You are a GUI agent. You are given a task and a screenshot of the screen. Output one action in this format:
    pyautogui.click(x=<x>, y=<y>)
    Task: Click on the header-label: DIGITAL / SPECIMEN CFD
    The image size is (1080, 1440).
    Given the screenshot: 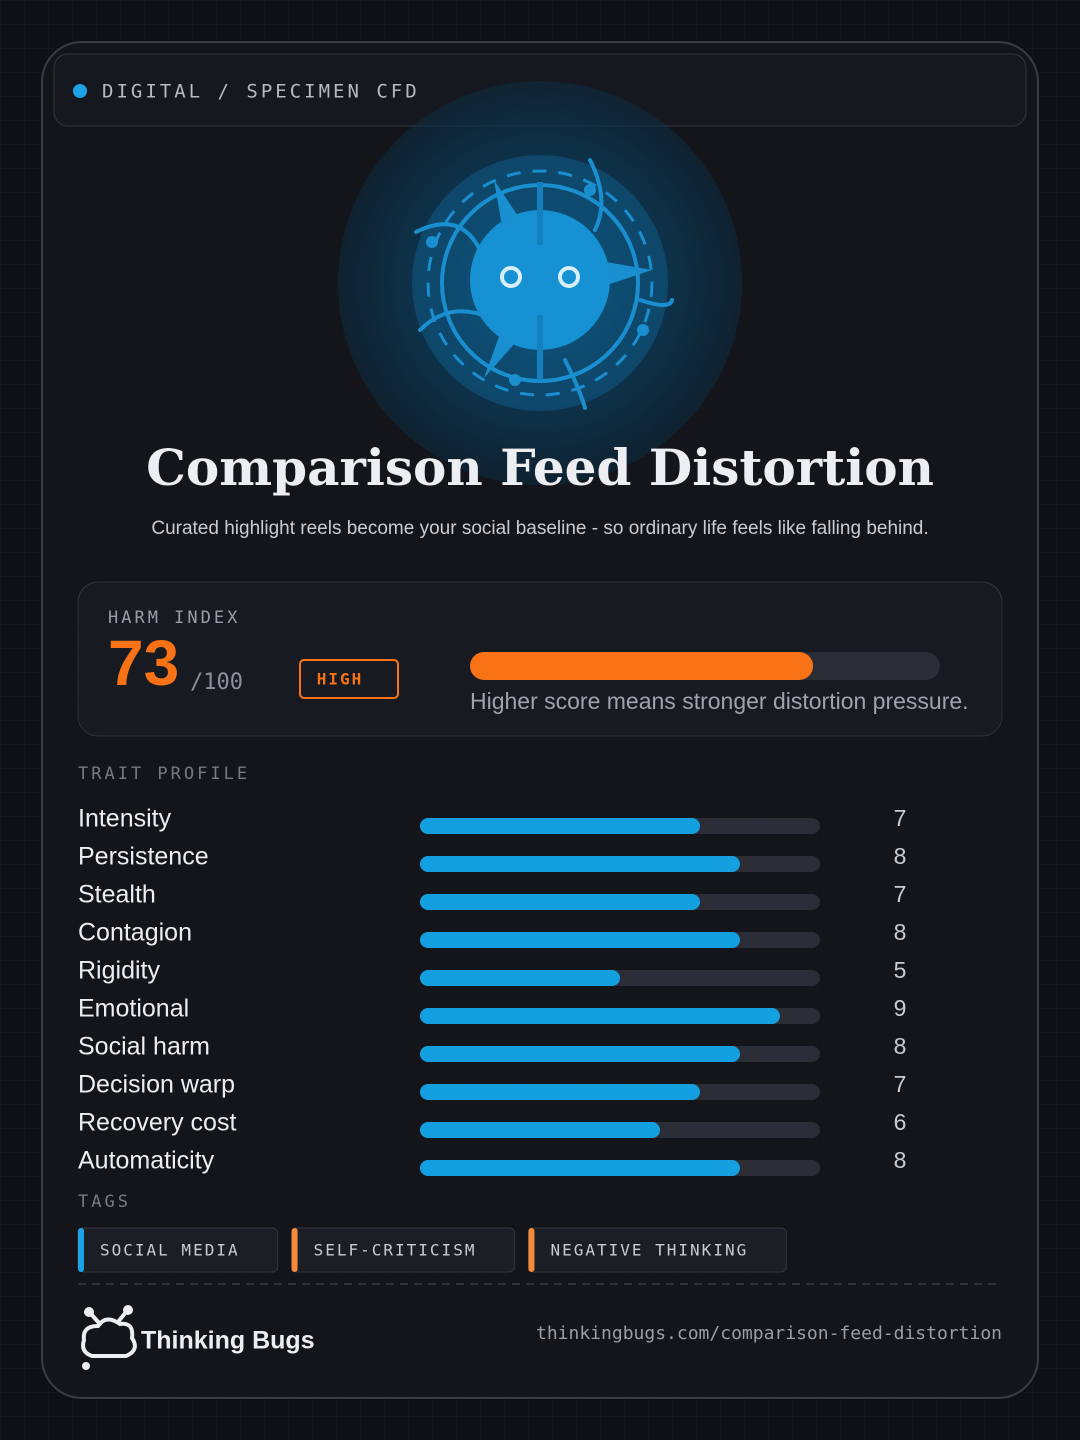 What is the action you would take?
    pyautogui.click(x=261, y=92)
    